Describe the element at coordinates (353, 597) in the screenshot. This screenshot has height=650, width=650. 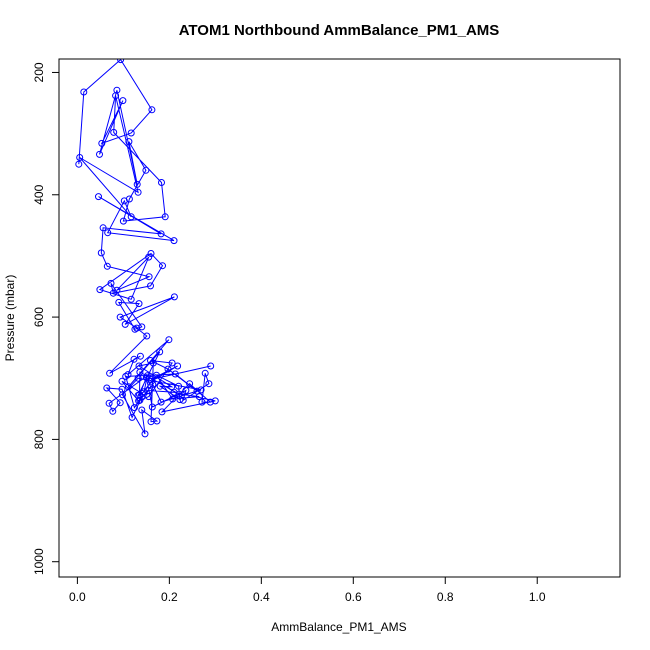
I see `x-tick-label: 0.6` at that location.